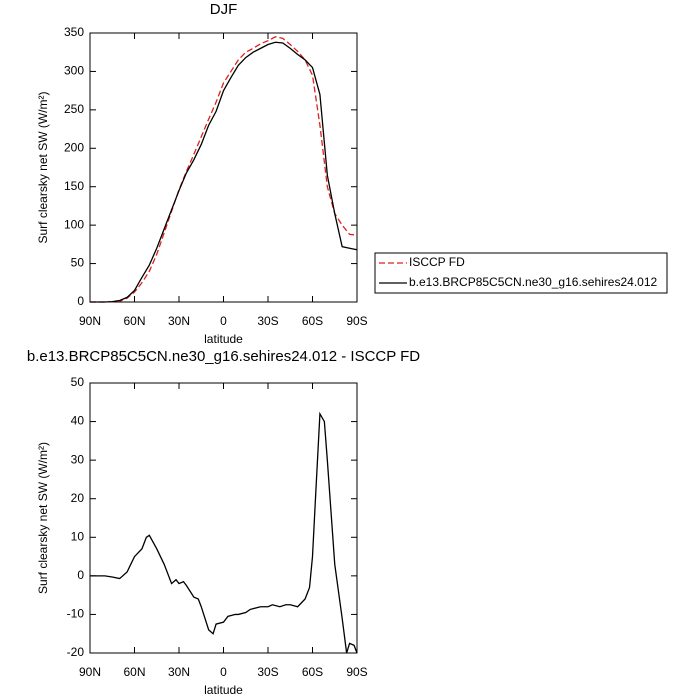  What do you see at coordinates (78, 421) in the screenshot?
I see `y-tick-label: 40` at bounding box center [78, 421].